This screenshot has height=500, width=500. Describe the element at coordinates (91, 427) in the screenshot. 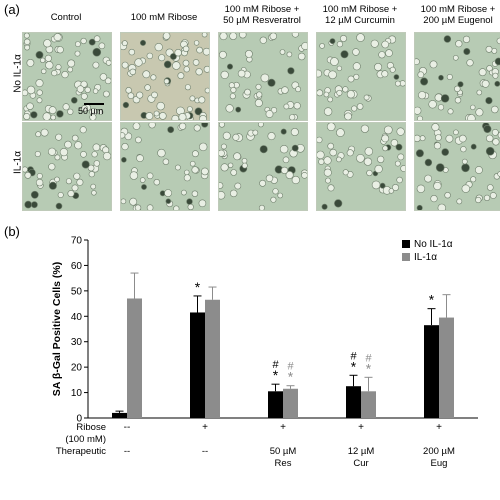

I see `ribose-row-label: Ribose` at that location.